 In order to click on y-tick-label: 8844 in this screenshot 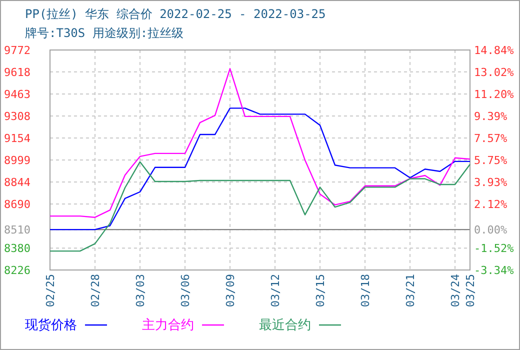, I will do `click(17, 183)`.